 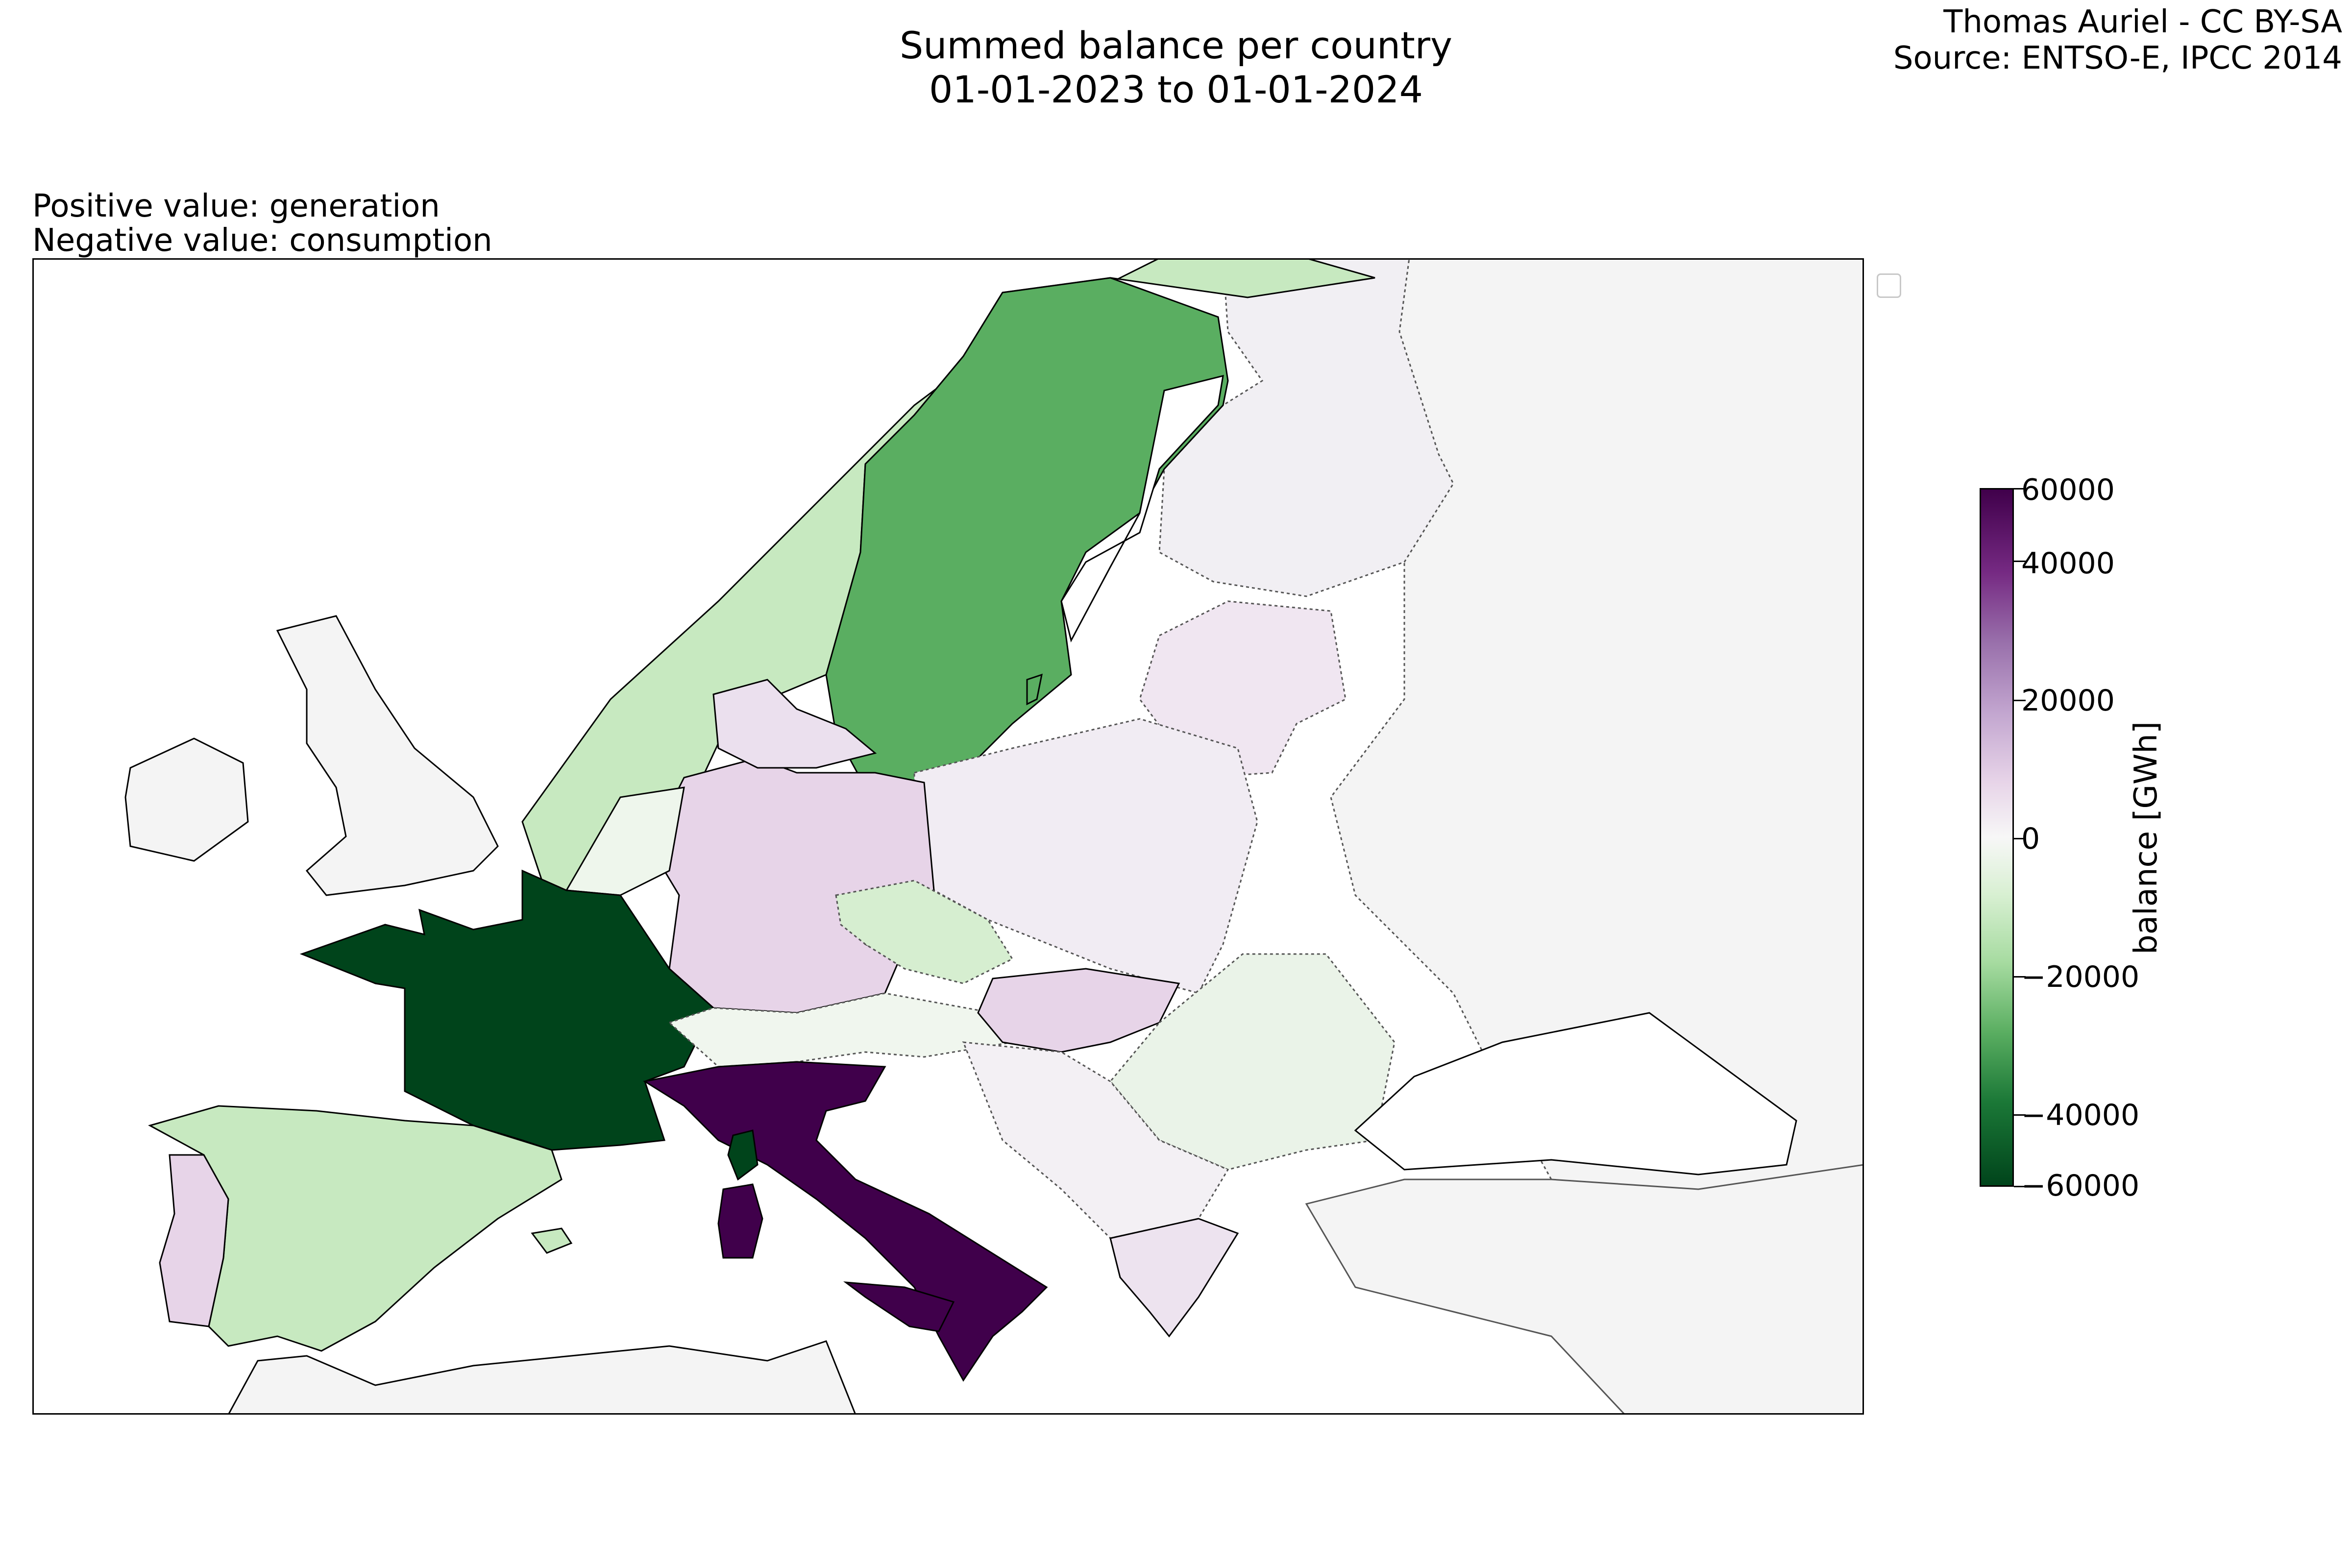 What do you see at coordinates (2068, 490) in the screenshot?
I see `colorbar-tick-label: 60000` at bounding box center [2068, 490].